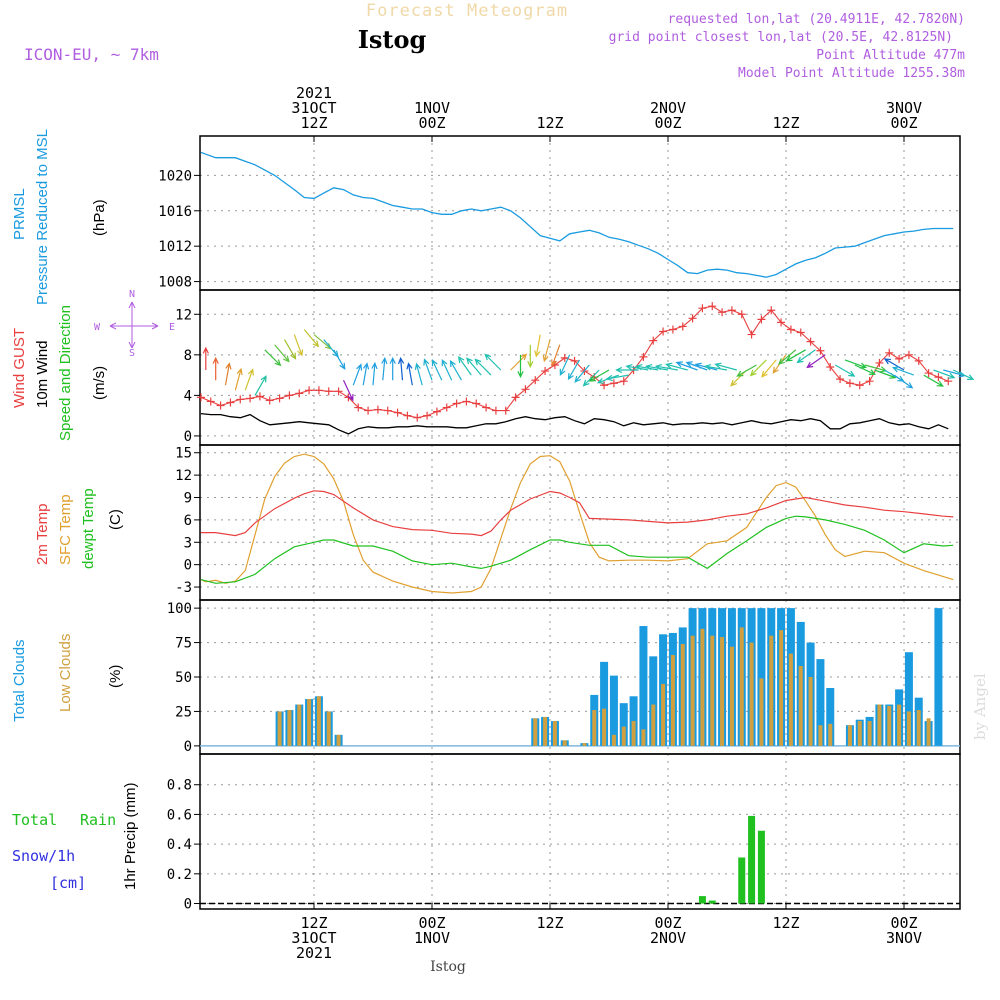 The height and width of the screenshot is (1000, 1000). What do you see at coordinates (549, 123) in the screenshot?
I see `top-time-label: 12Z` at bounding box center [549, 123].